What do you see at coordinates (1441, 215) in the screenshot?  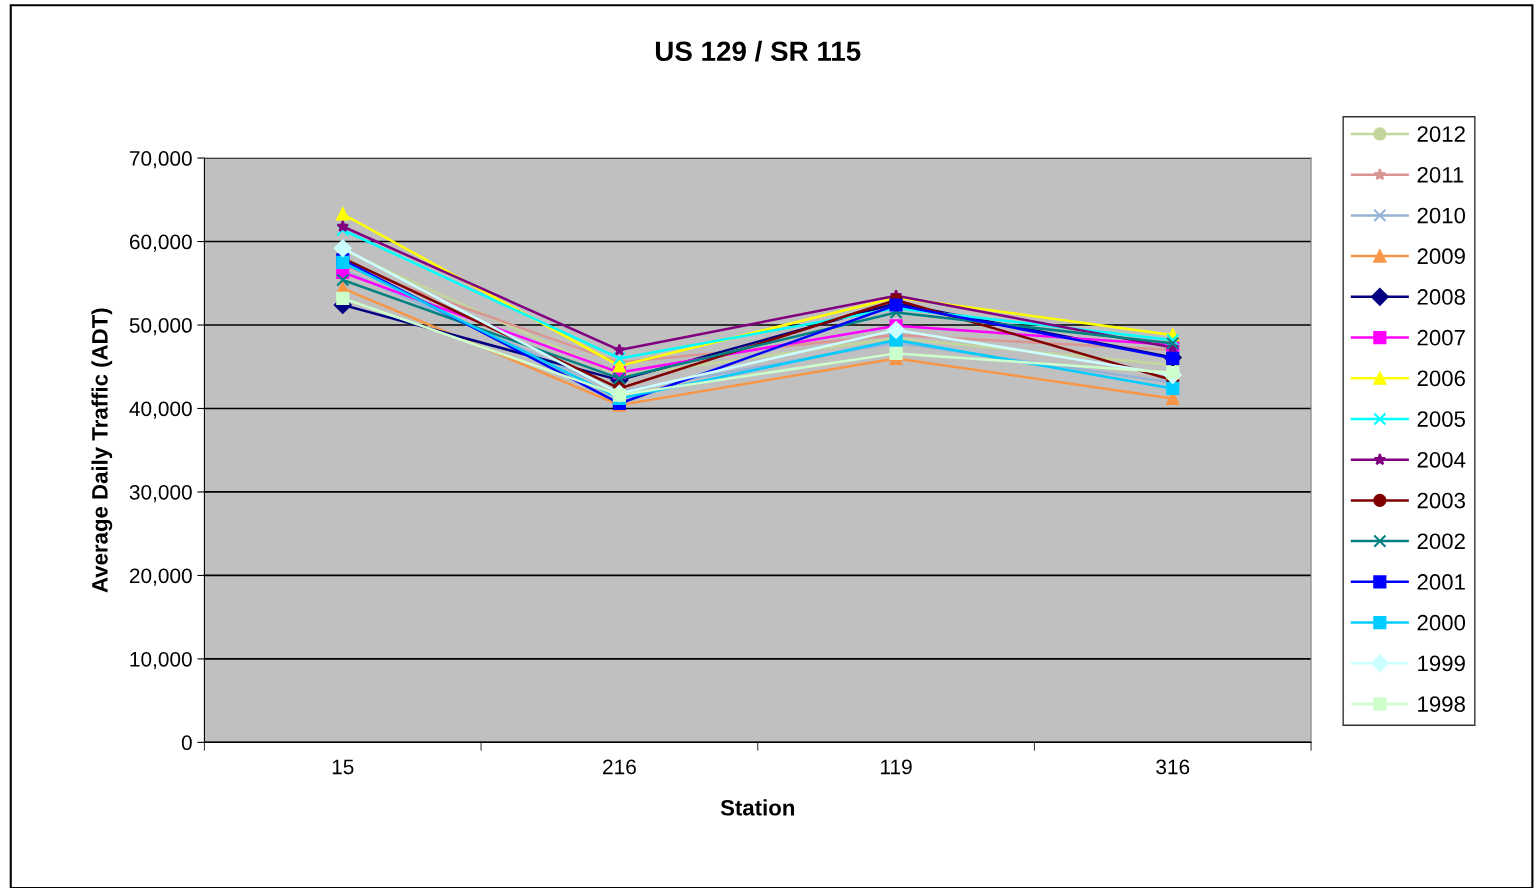 I see `legend-label: 2010` at bounding box center [1441, 215].